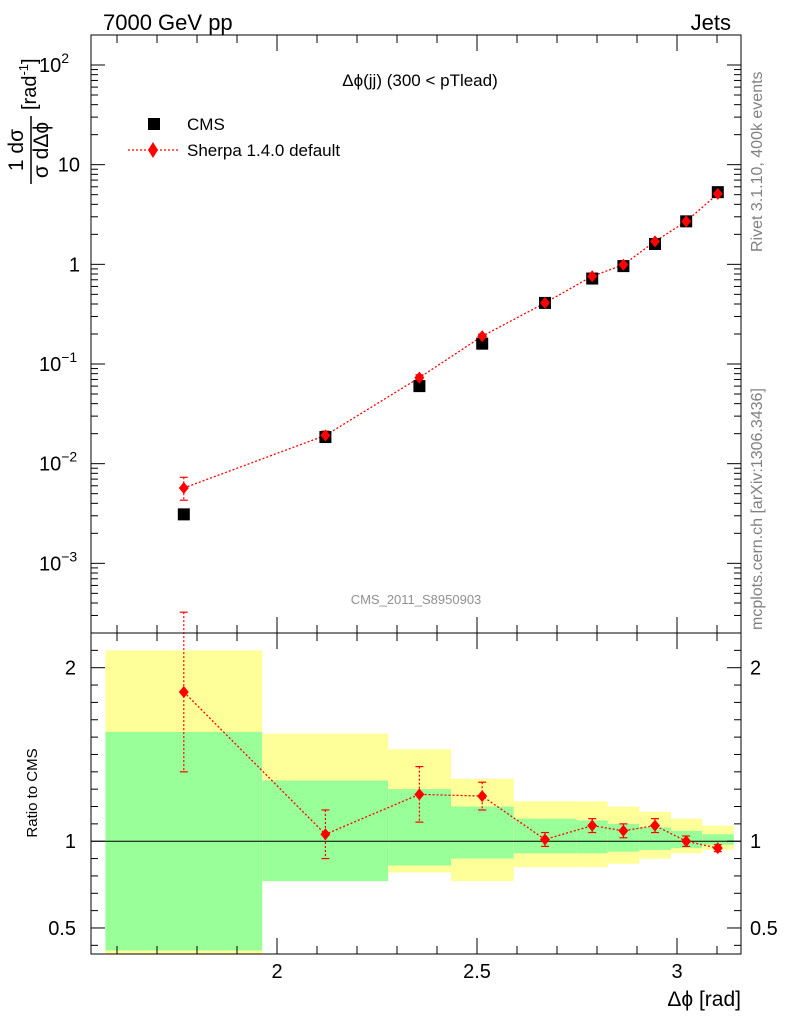 This screenshot has width=786, height=1024. Describe the element at coordinates (153, 150) in the screenshot. I see `legend-mc-marker` at that location.